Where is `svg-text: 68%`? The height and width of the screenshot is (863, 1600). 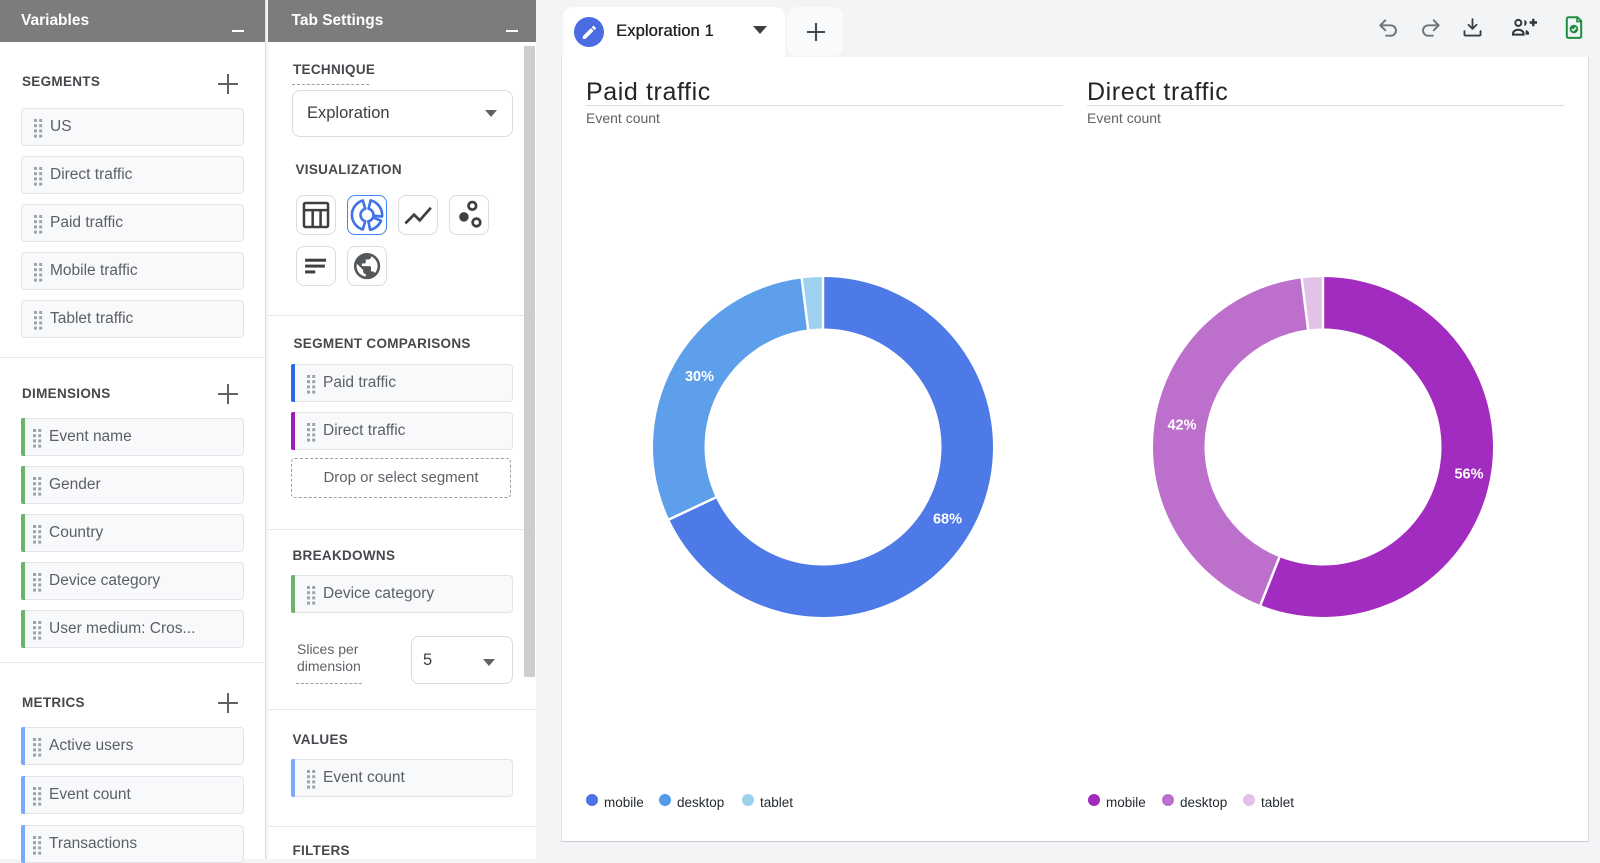
svg-text: 68% is located at coordinates (946, 519).